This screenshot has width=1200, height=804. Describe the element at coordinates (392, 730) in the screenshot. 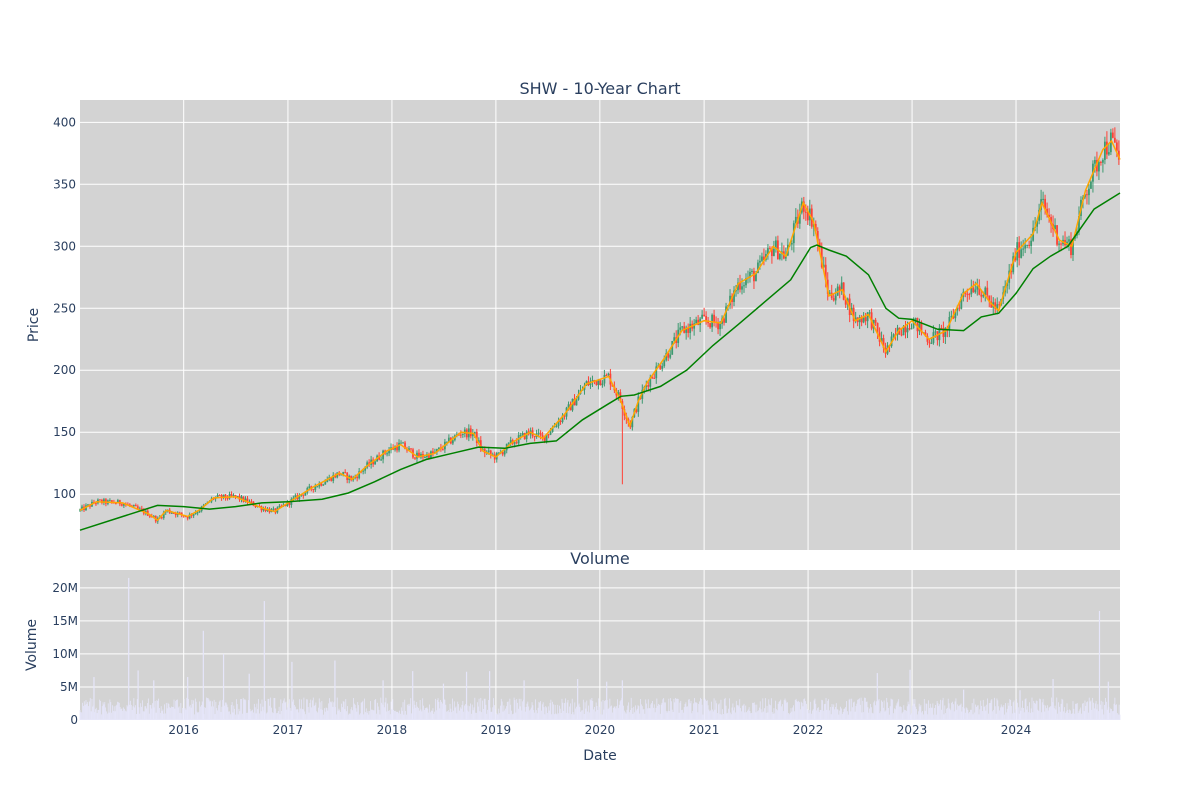

I see `x-tick-label: 2018` at that location.